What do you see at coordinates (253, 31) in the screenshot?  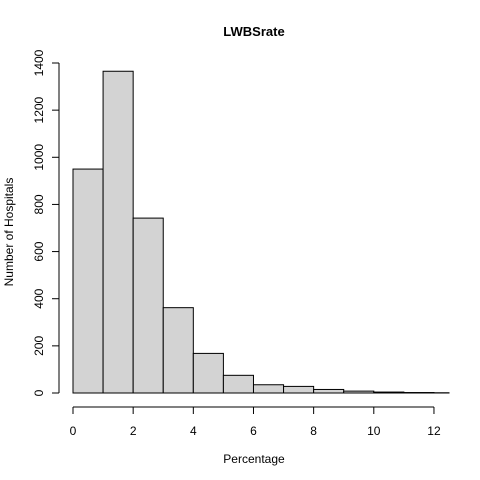 I see `chart-title: LWBSrate` at bounding box center [253, 31].